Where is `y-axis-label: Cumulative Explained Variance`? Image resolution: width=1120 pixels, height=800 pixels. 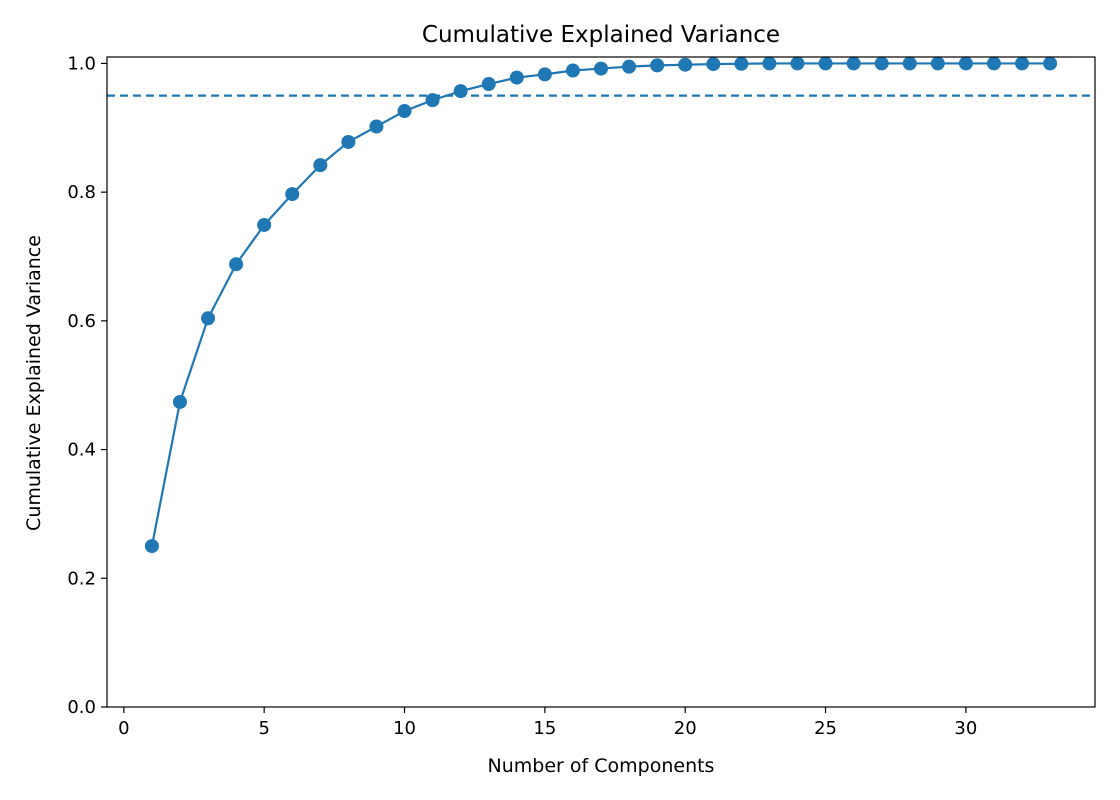
y-axis-label: Cumulative Explained Variance is located at coordinates (34, 383).